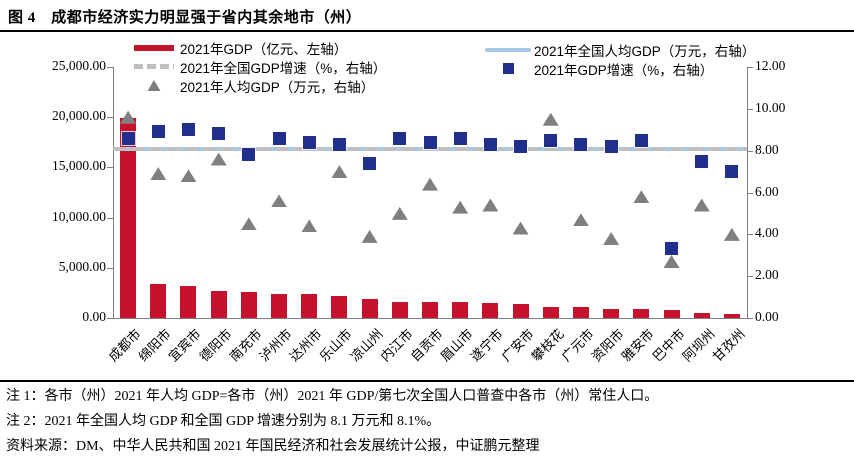 This screenshot has width=854, height=463. I want to click on gray-triangle-legend-icon, so click(154, 85).